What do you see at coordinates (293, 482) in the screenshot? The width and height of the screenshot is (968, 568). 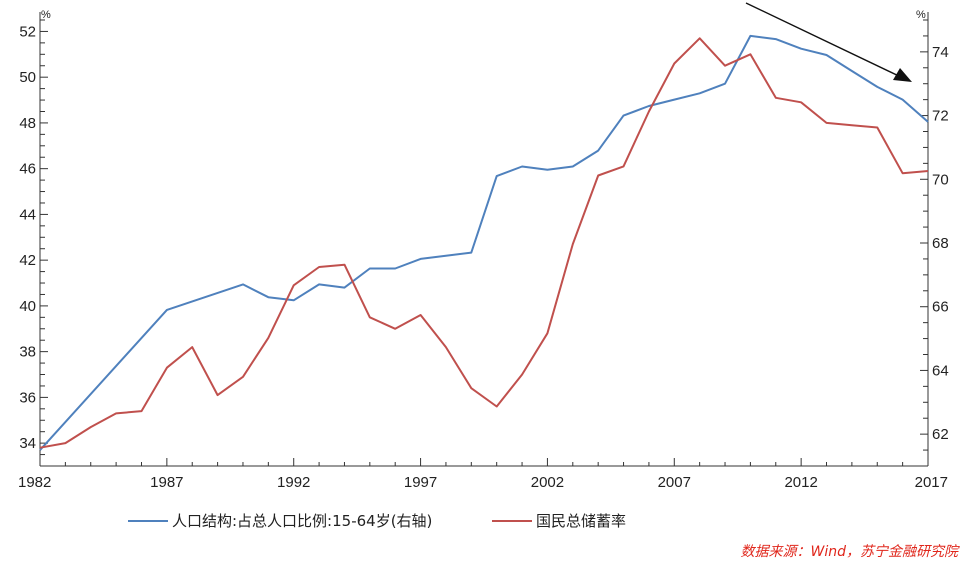 I see `x-tick-label: 1992` at bounding box center [293, 482].